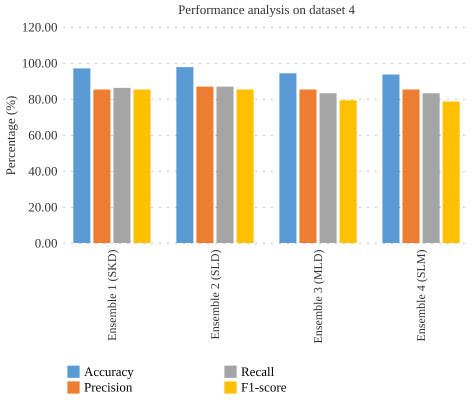  Describe the element at coordinates (109, 371) in the screenshot. I see `legend-label: Accuracy` at that location.